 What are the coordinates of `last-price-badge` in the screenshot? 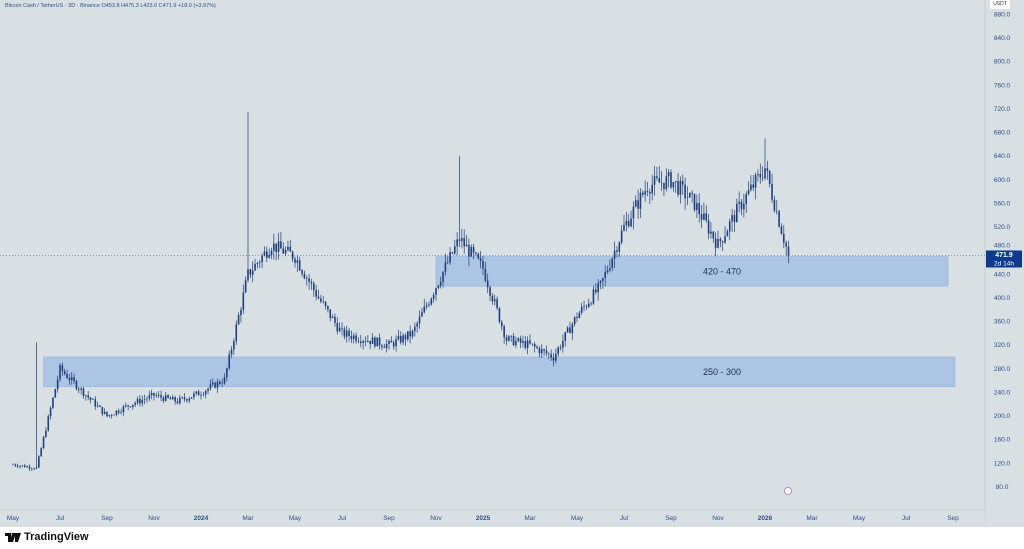 It's located at (1004, 259).